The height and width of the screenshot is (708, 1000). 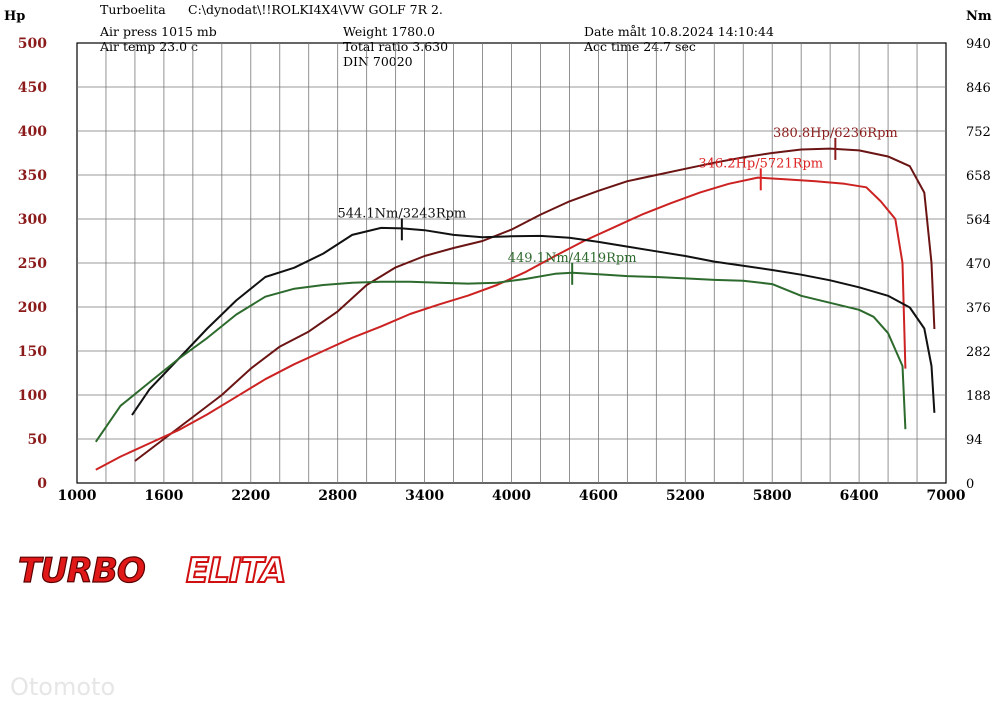 I want to click on x-tick-label: 4600, so click(x=598, y=496).